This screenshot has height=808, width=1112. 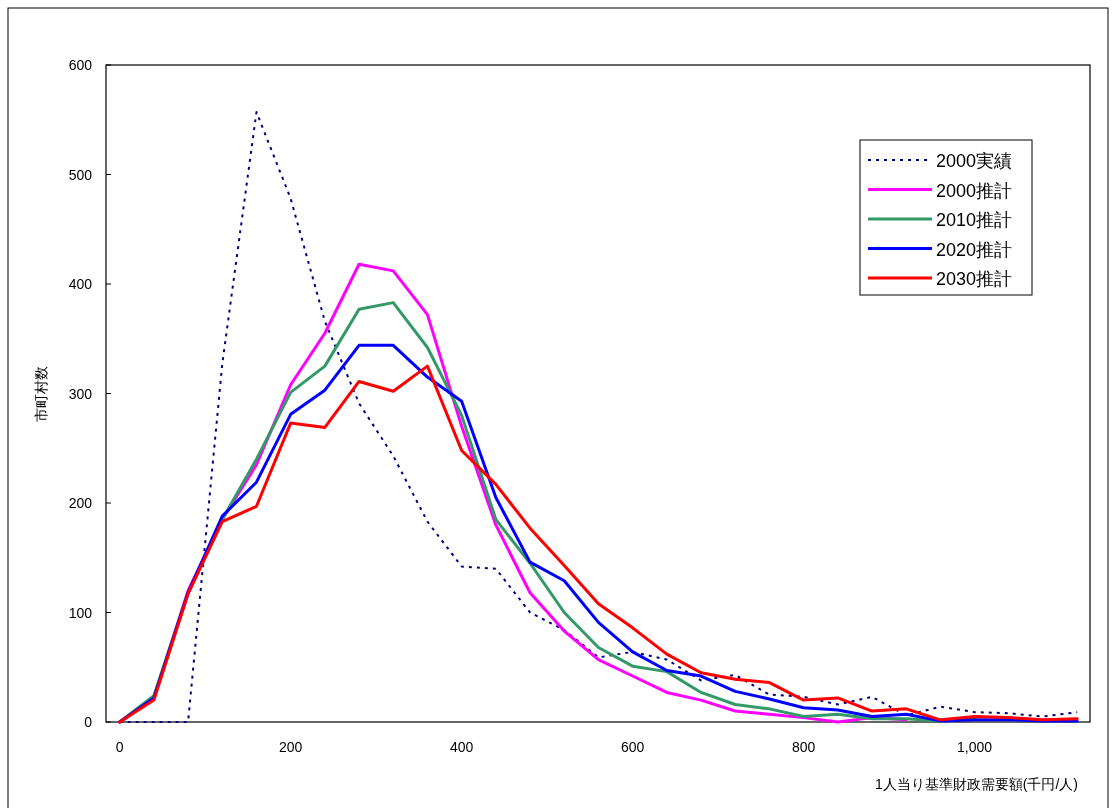 What do you see at coordinates (976, 784) in the screenshot?
I see `x-axis-title: 1人当り基準財政需要額(千円/人)` at bounding box center [976, 784].